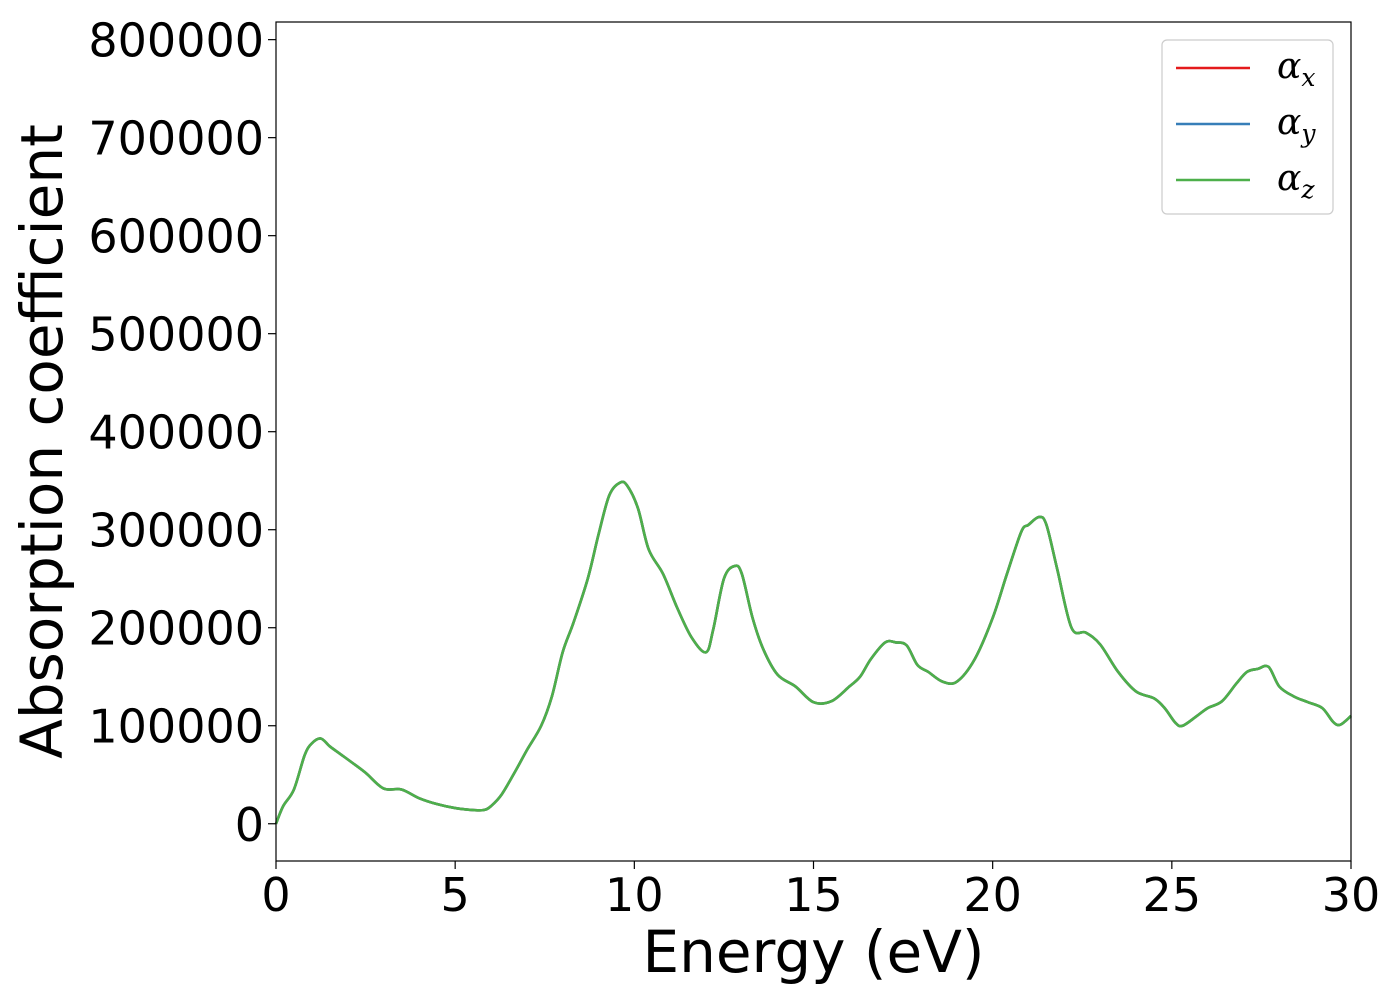  I want to click on legend-entry-subscript: x, so click(1308, 77).